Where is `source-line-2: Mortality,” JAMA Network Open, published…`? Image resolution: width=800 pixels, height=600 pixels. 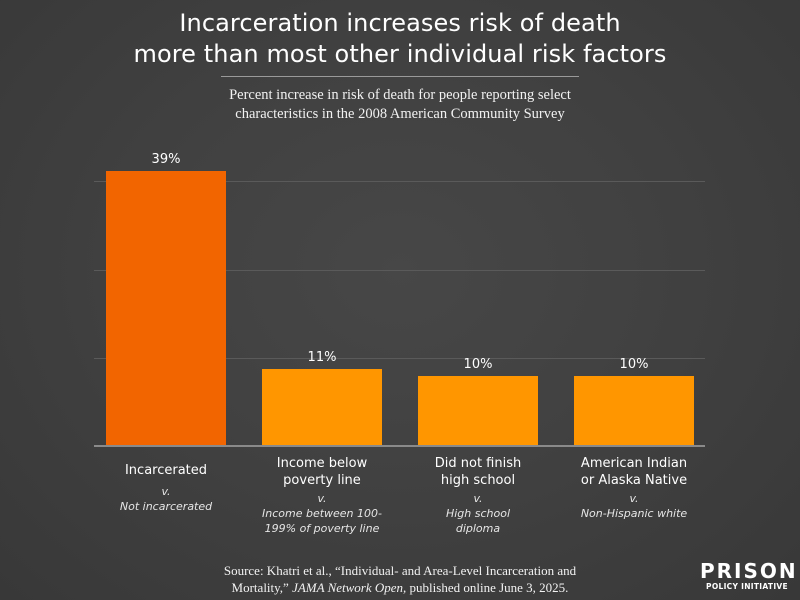
source-line-2: Mortality,” JAMA Network Open, published… is located at coordinates (400, 587).